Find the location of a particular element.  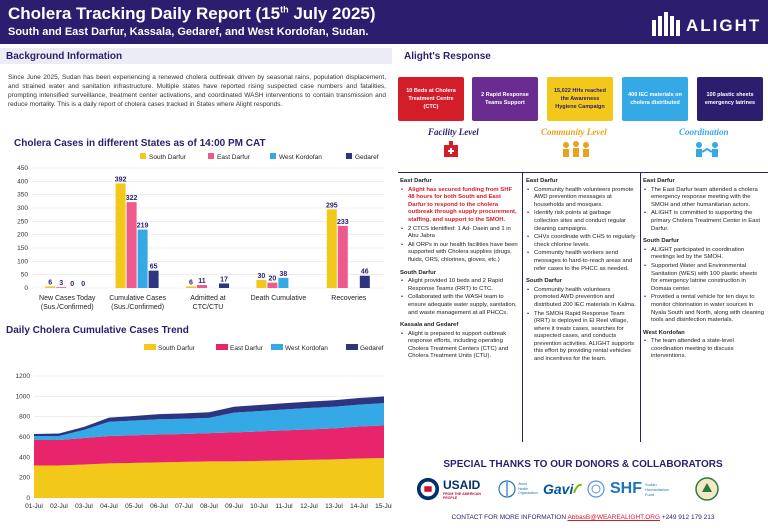

response-divider is located at coordinates (583, 172).